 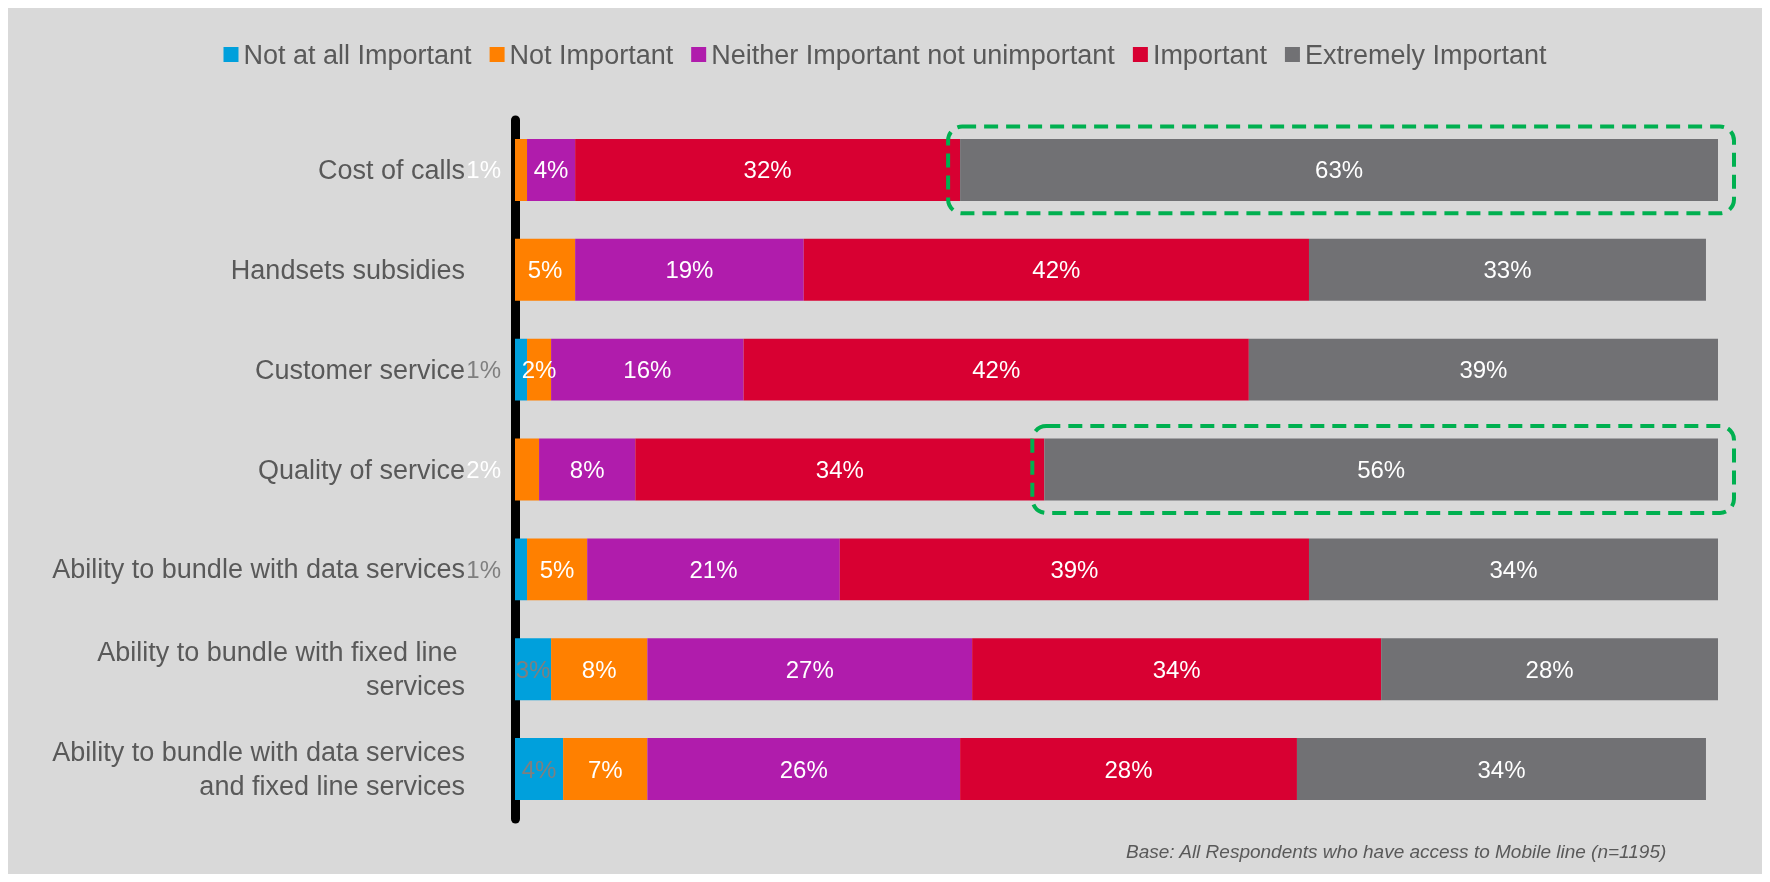 What do you see at coordinates (358, 54) in the screenshot?
I see `legend-label: Not at all Important` at bounding box center [358, 54].